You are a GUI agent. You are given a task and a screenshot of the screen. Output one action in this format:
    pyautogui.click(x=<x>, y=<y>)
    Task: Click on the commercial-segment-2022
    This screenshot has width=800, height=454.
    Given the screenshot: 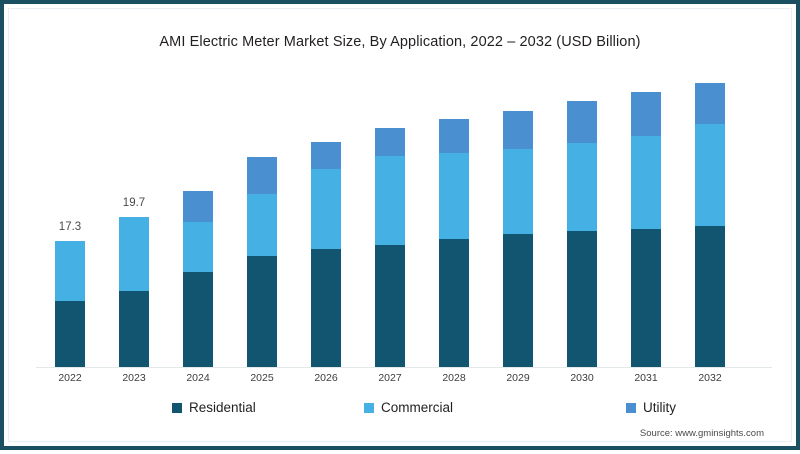 What is the action you would take?
    pyautogui.click(x=70, y=271)
    